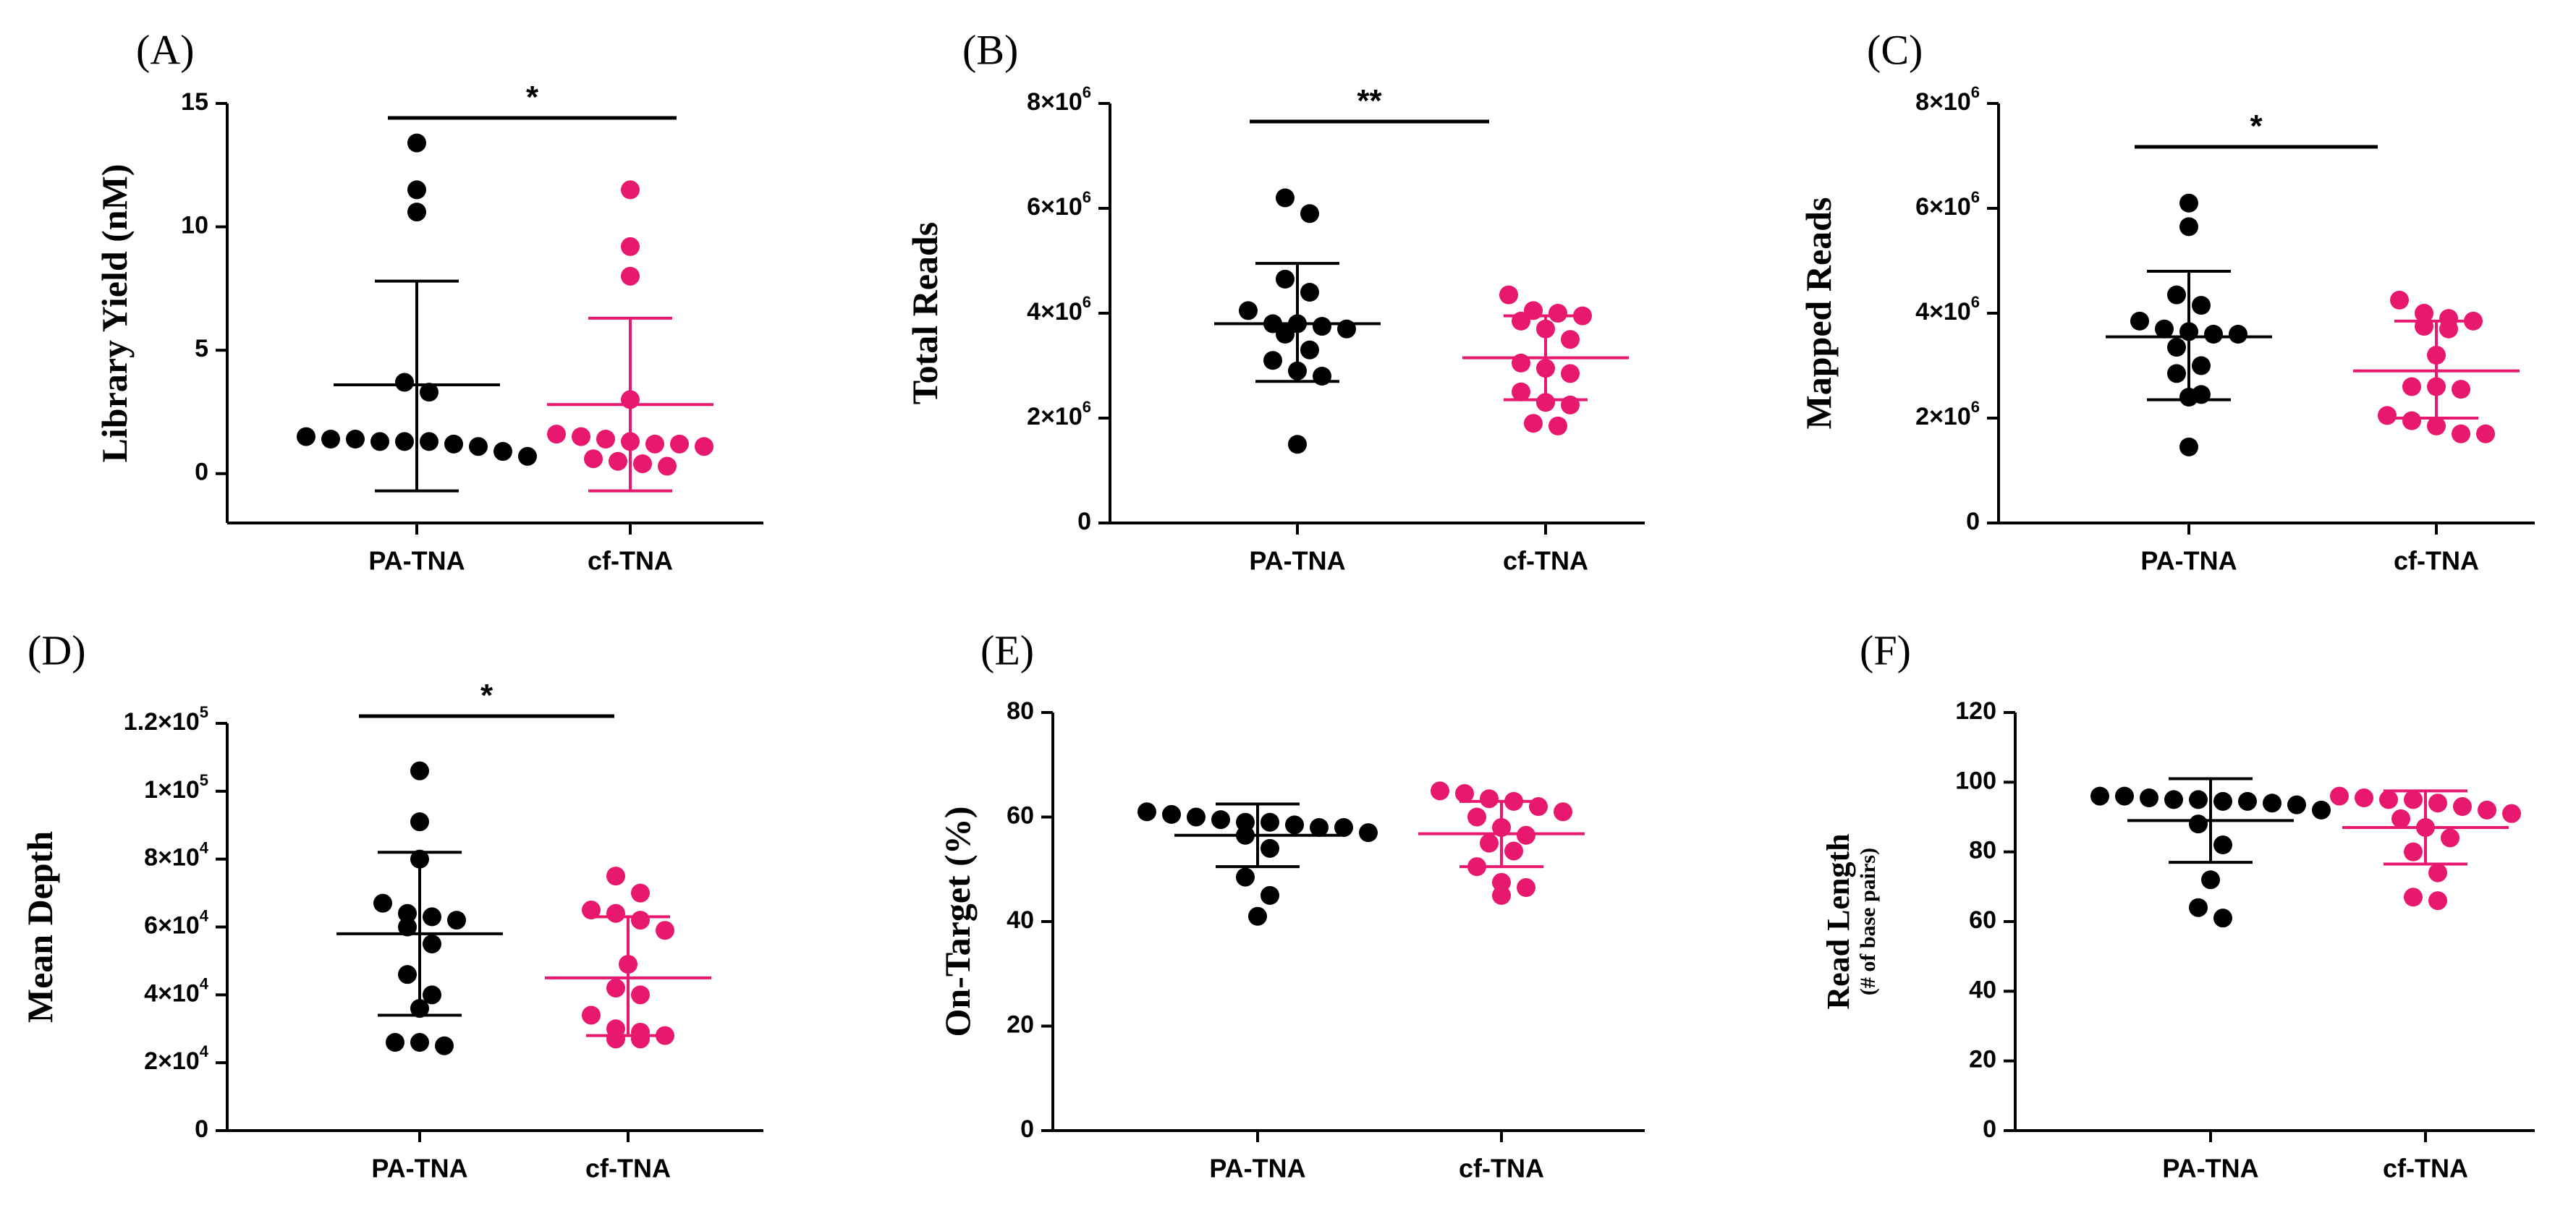 The image size is (2576, 1208). Describe the element at coordinates (201, 472) in the screenshot. I see `y-tick-label: 0` at that location.